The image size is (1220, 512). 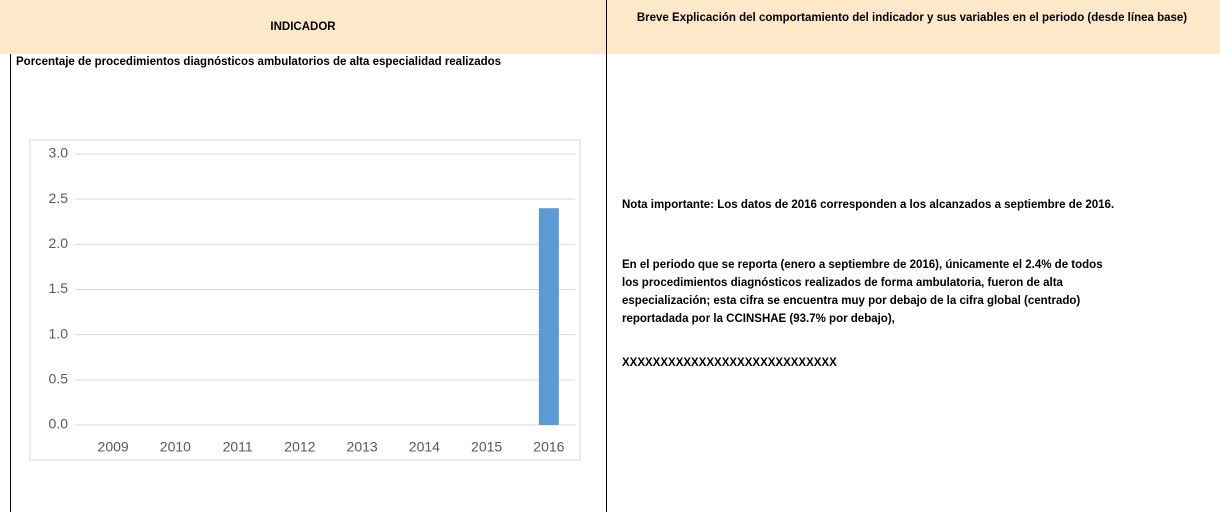 I want to click on x-tick-label: 2009, so click(x=113, y=447).